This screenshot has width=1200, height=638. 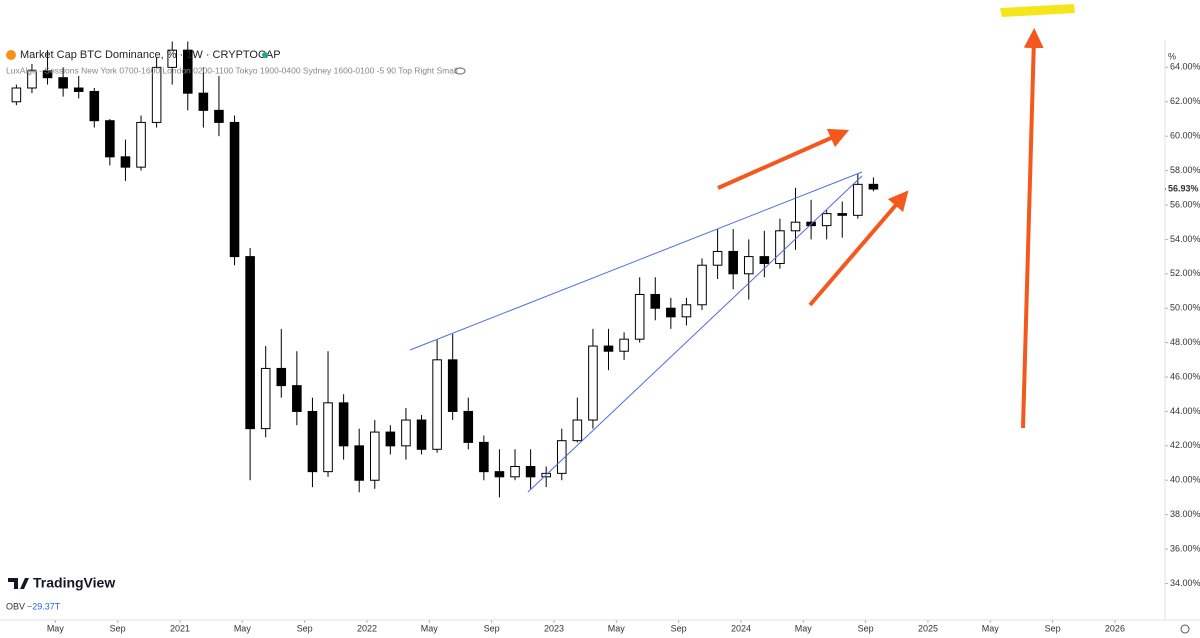 I want to click on eye-icon, so click(x=460, y=71).